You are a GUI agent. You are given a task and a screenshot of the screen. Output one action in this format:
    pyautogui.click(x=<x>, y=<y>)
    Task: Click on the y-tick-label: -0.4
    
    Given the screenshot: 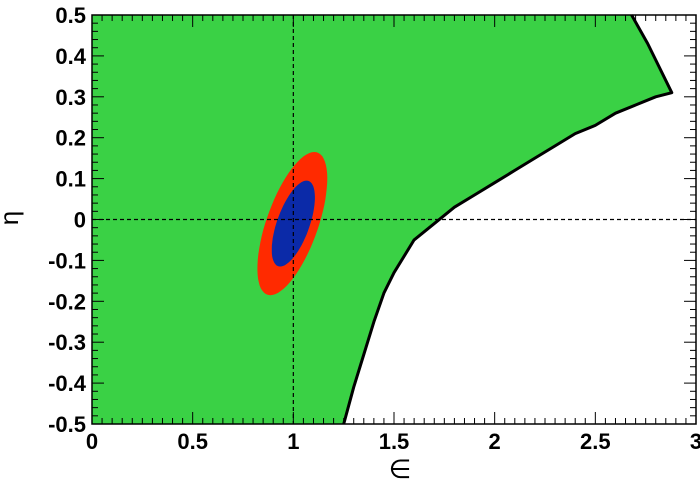 What is the action you would take?
    pyautogui.click(x=67, y=383)
    